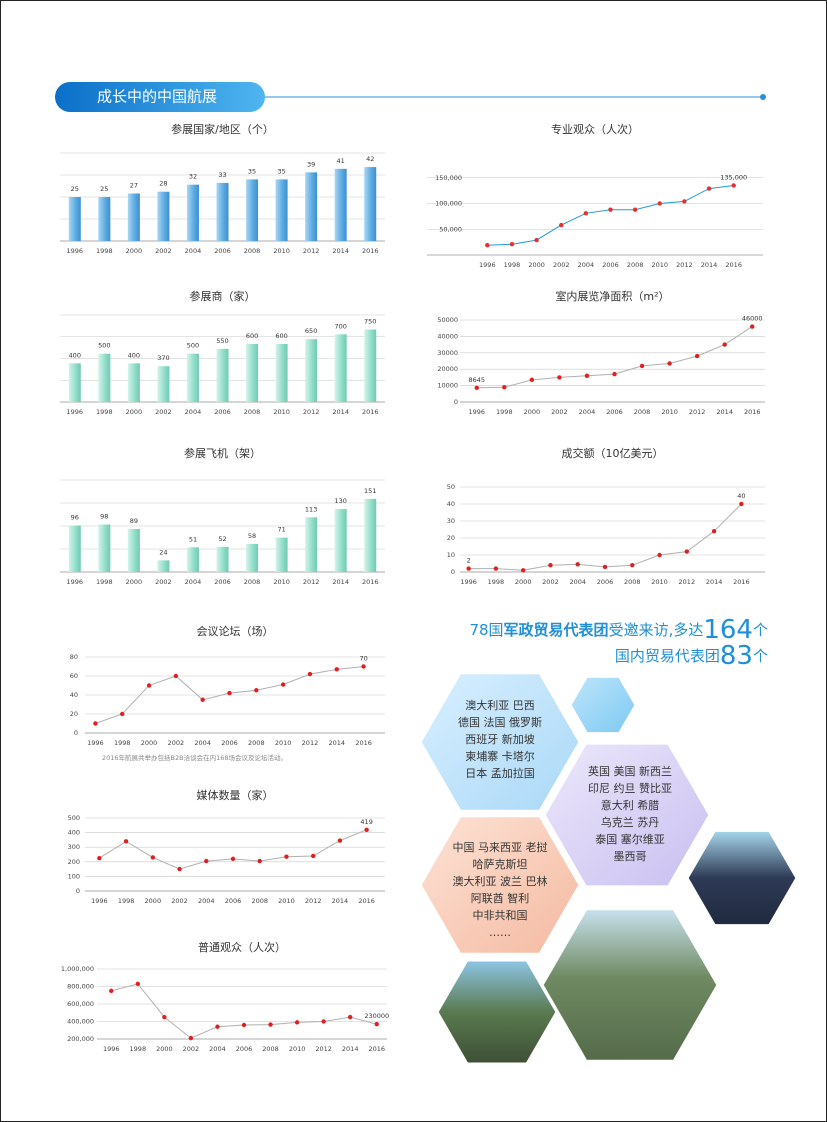 This screenshot has width=827, height=1122. Describe the element at coordinates (630, 771) in the screenshot. I see `country-list: 英国 美国 新西兰` at that location.